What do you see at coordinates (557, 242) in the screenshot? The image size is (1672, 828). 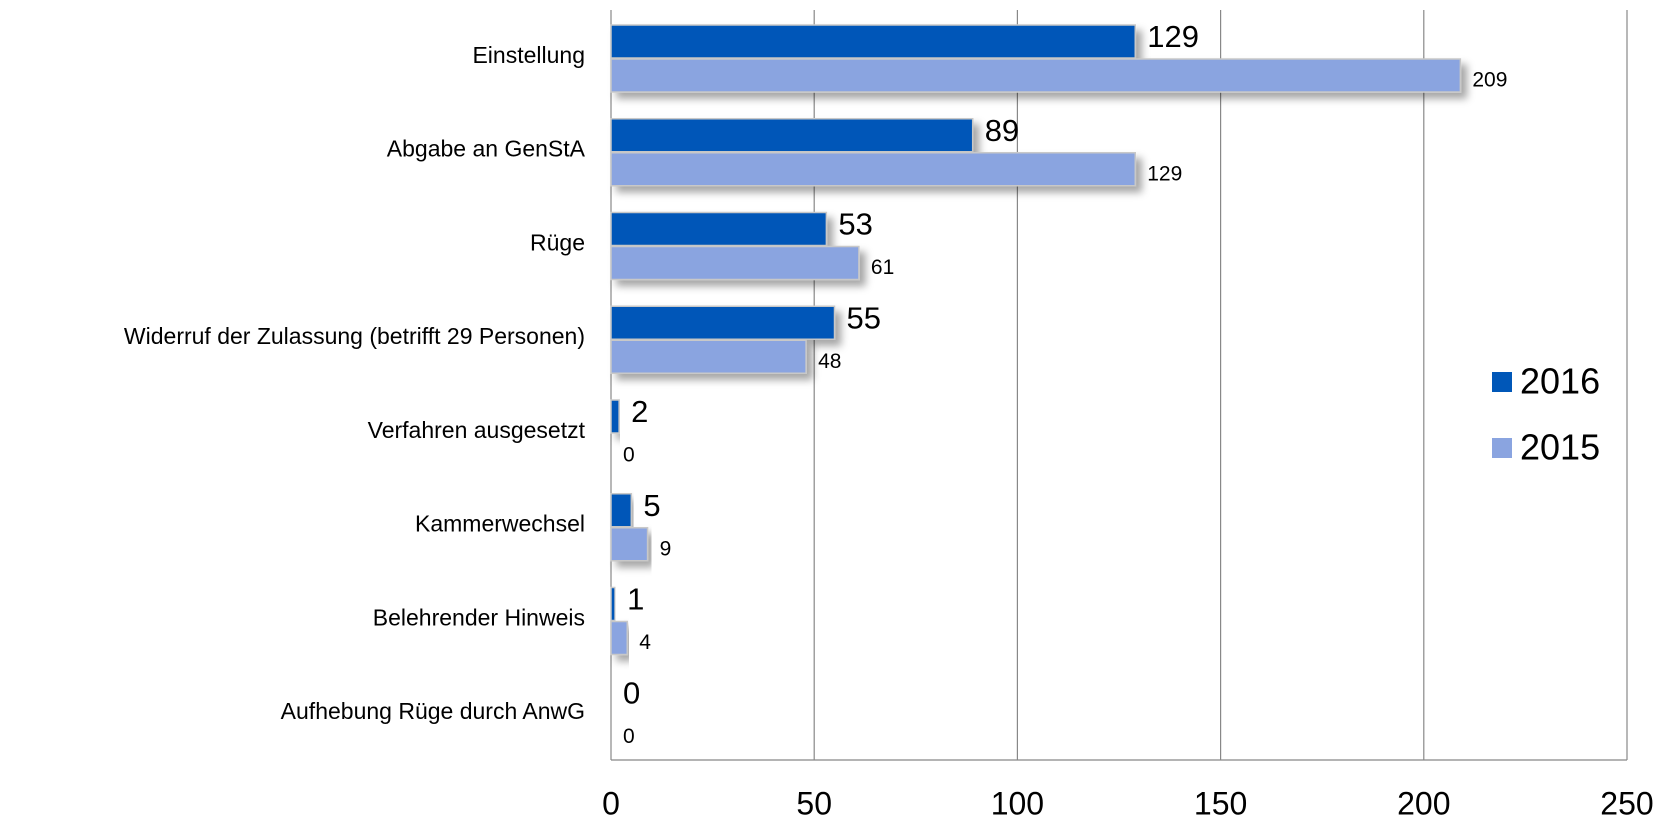 I see `category-label: Rüge` at bounding box center [557, 242].